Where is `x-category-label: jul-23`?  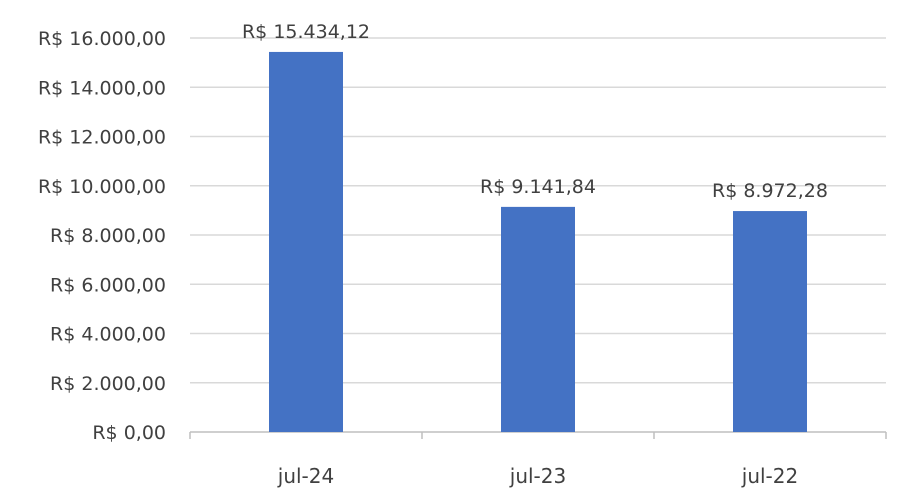
x-category-label: jul-23 is located at coordinates (537, 476).